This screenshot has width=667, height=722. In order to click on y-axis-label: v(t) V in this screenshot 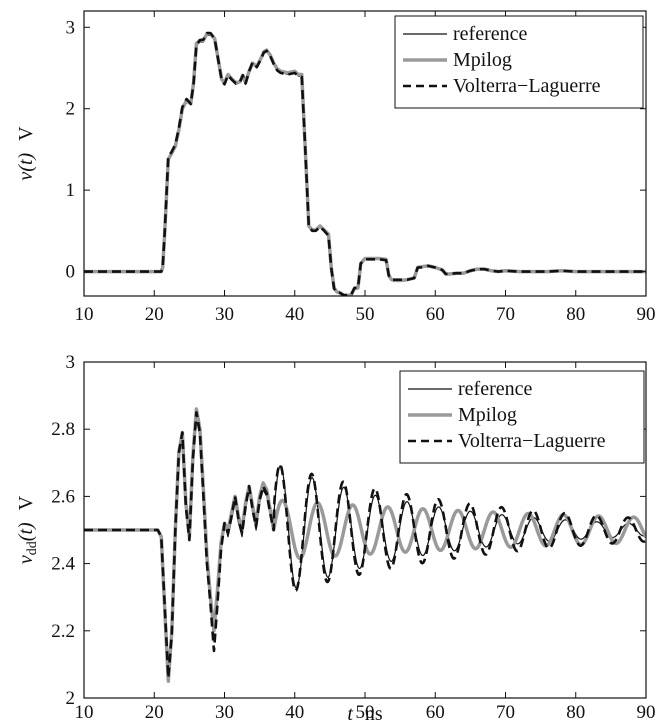, I will do `click(26, 153)`.